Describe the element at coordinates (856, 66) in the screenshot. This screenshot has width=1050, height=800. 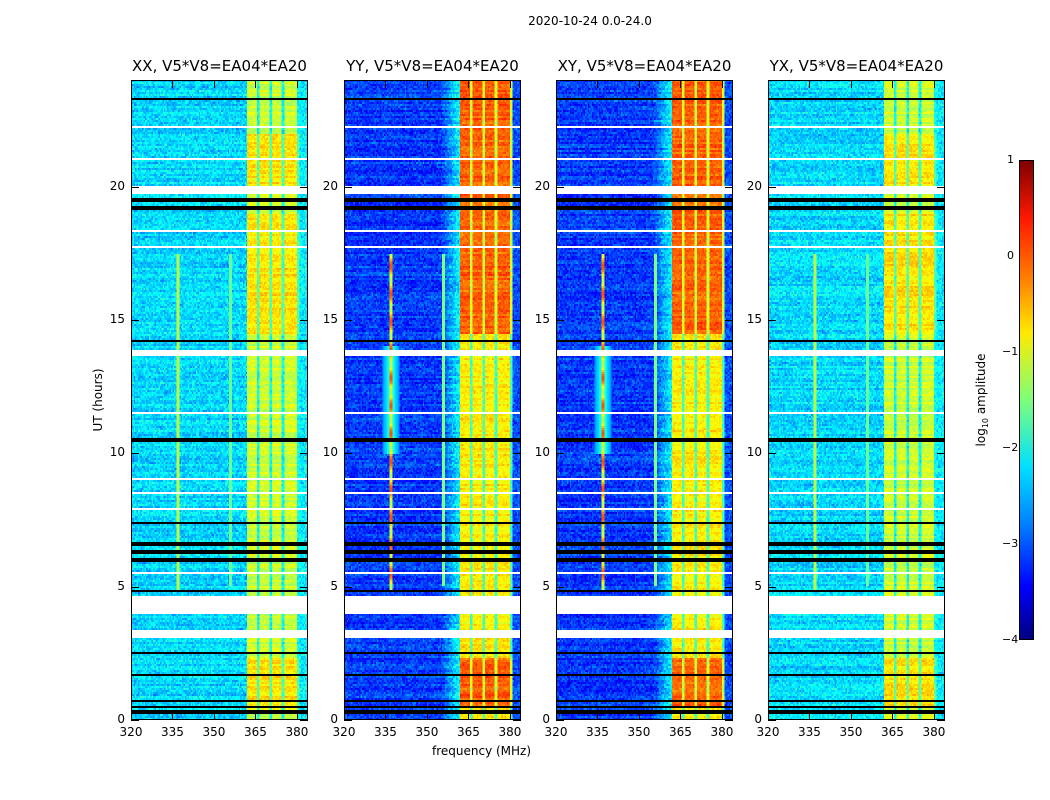
I see `panel-title: YX, V5*V8=EA04*EA20` at that location.